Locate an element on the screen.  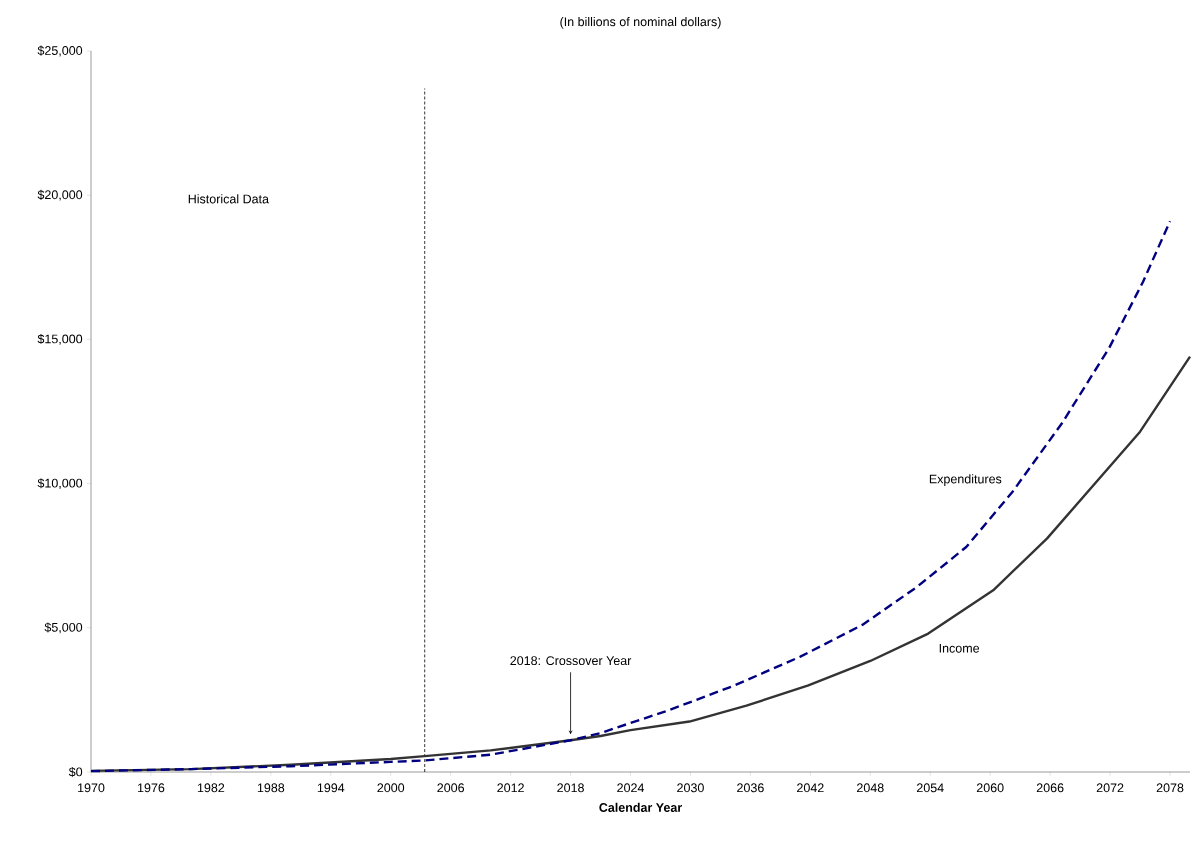
x-tick-label: 1994 is located at coordinates (331, 788).